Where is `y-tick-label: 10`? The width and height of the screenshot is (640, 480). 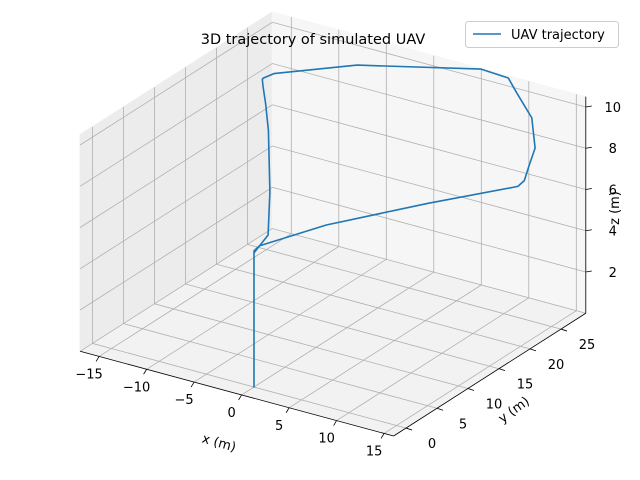 y-tick-label: 10 is located at coordinates (494, 404).